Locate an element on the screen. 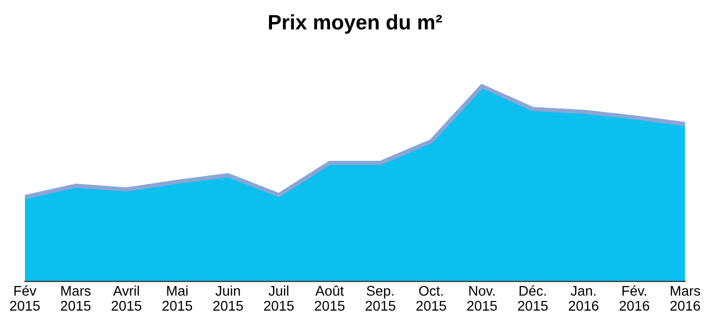 This screenshot has height=333, width=710. x-tick-label: Mars 2016 is located at coordinates (685, 298).